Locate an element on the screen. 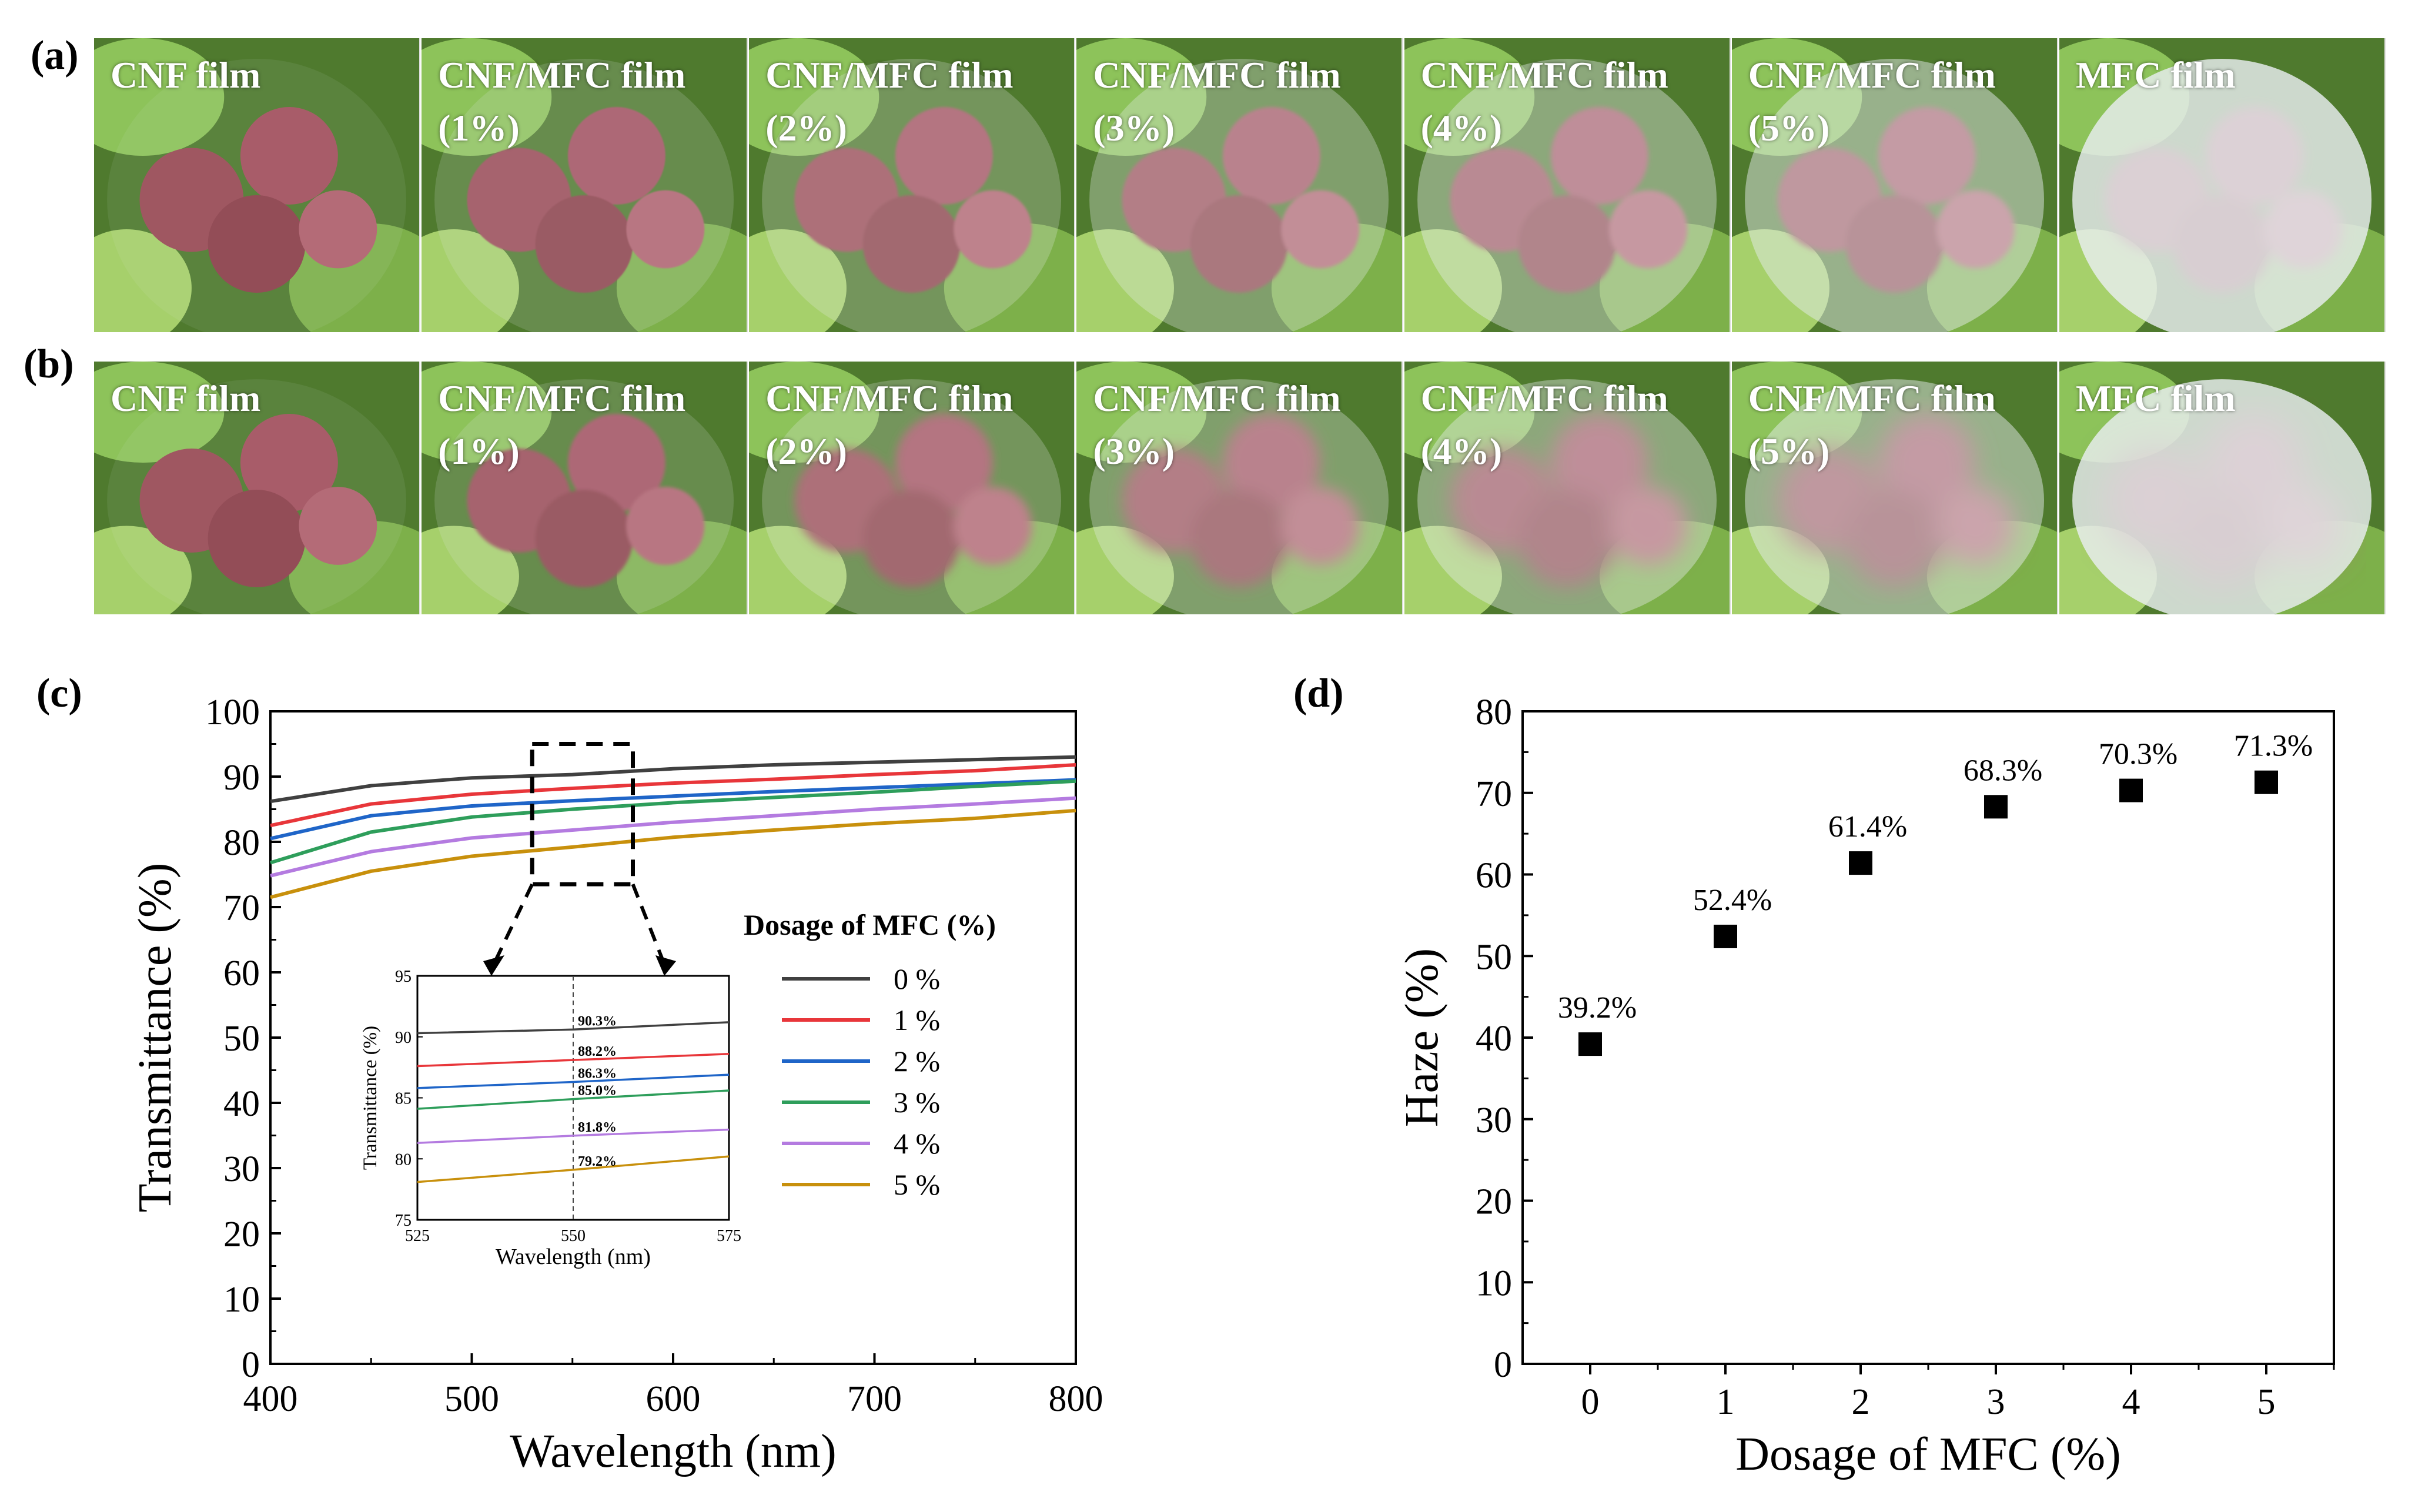  inset-y-tick-label: 80 is located at coordinates (404, 1160).